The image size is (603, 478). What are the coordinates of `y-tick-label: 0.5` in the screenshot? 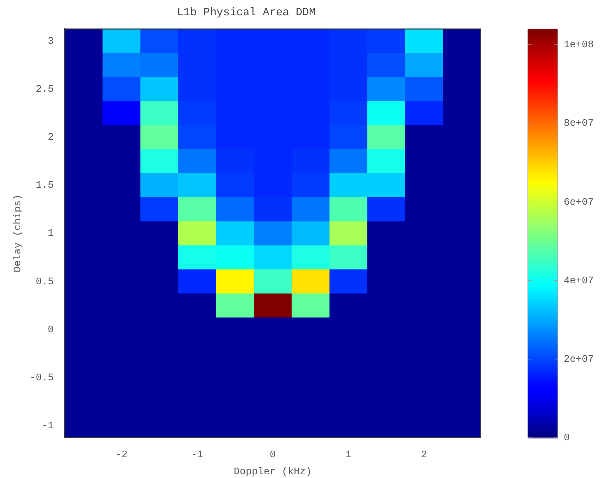 It's located at (45, 282).